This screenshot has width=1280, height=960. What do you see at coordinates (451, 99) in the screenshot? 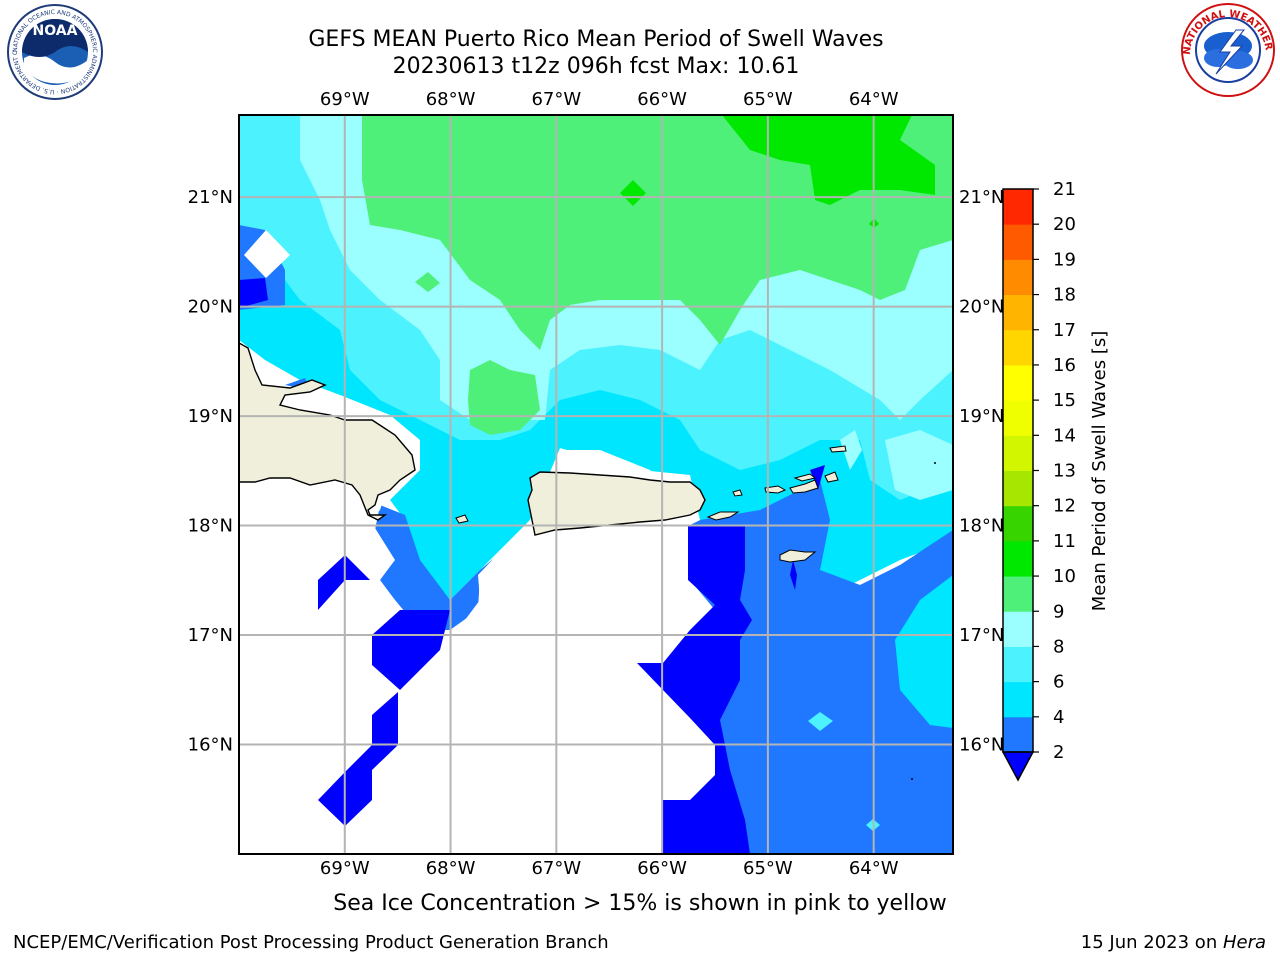
I see `lon-label-top-1: 68°W` at bounding box center [451, 99].